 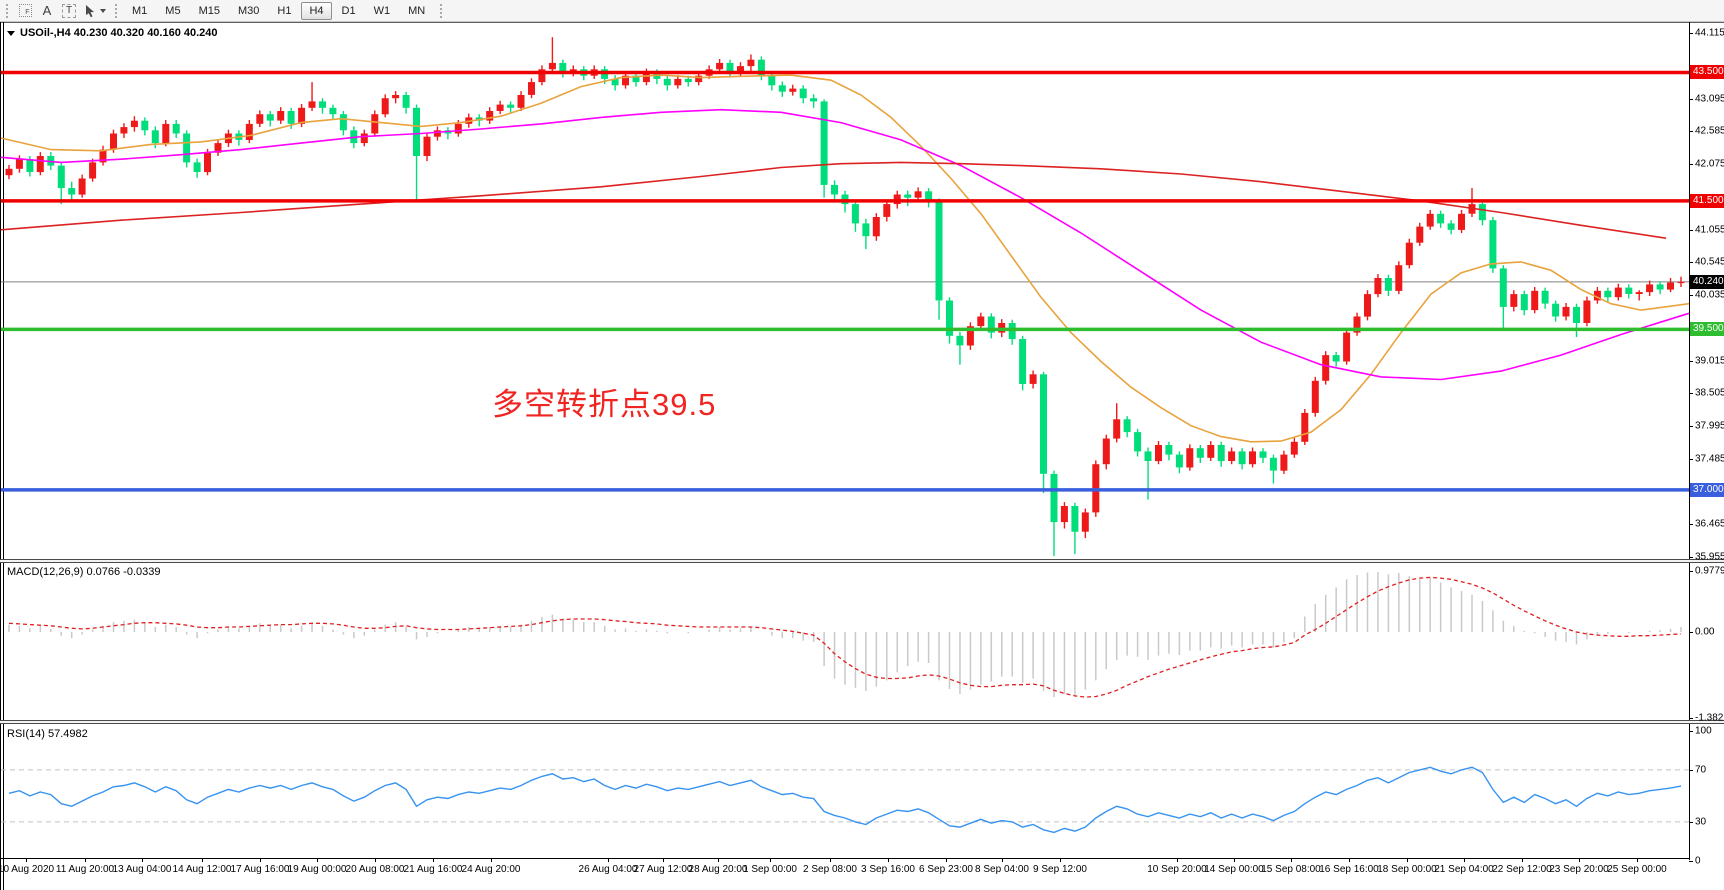 I want to click on timeframe-m1-button: M1, so click(x=139, y=11).